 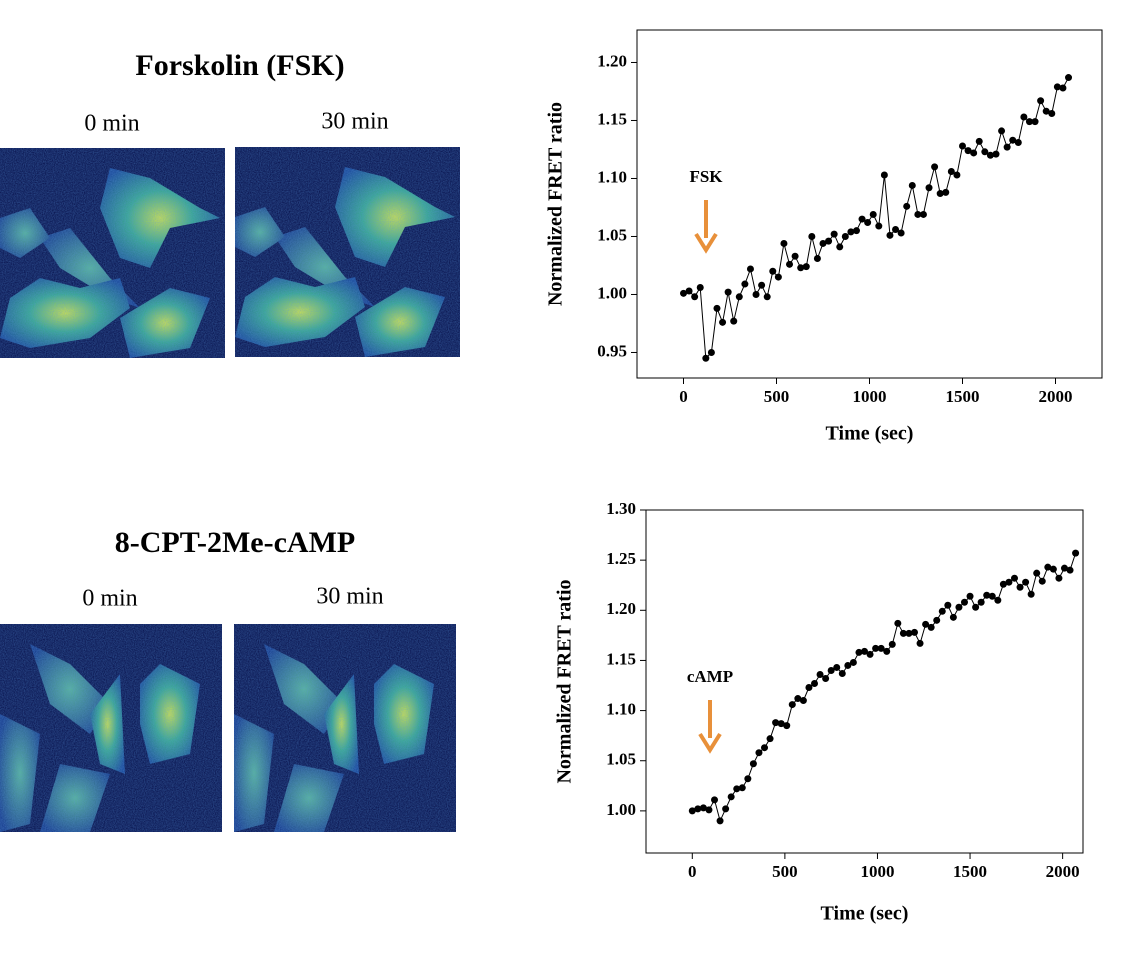 I want to click on annotation: cAMP, so click(x=710, y=676).